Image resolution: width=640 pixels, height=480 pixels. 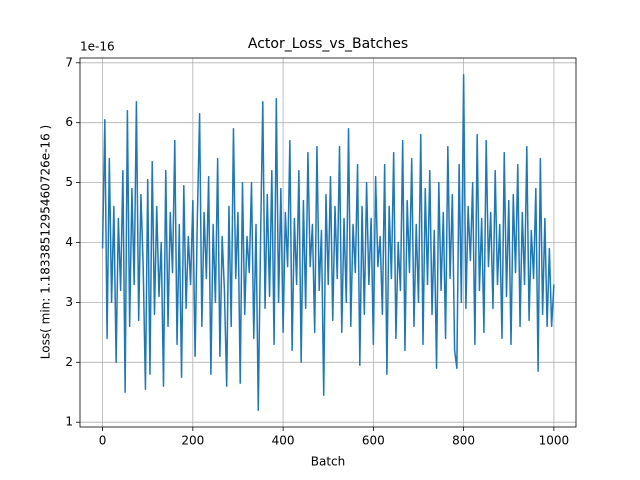 What do you see at coordinates (373, 441) in the screenshot?
I see `x-tick-label: 600` at bounding box center [373, 441].